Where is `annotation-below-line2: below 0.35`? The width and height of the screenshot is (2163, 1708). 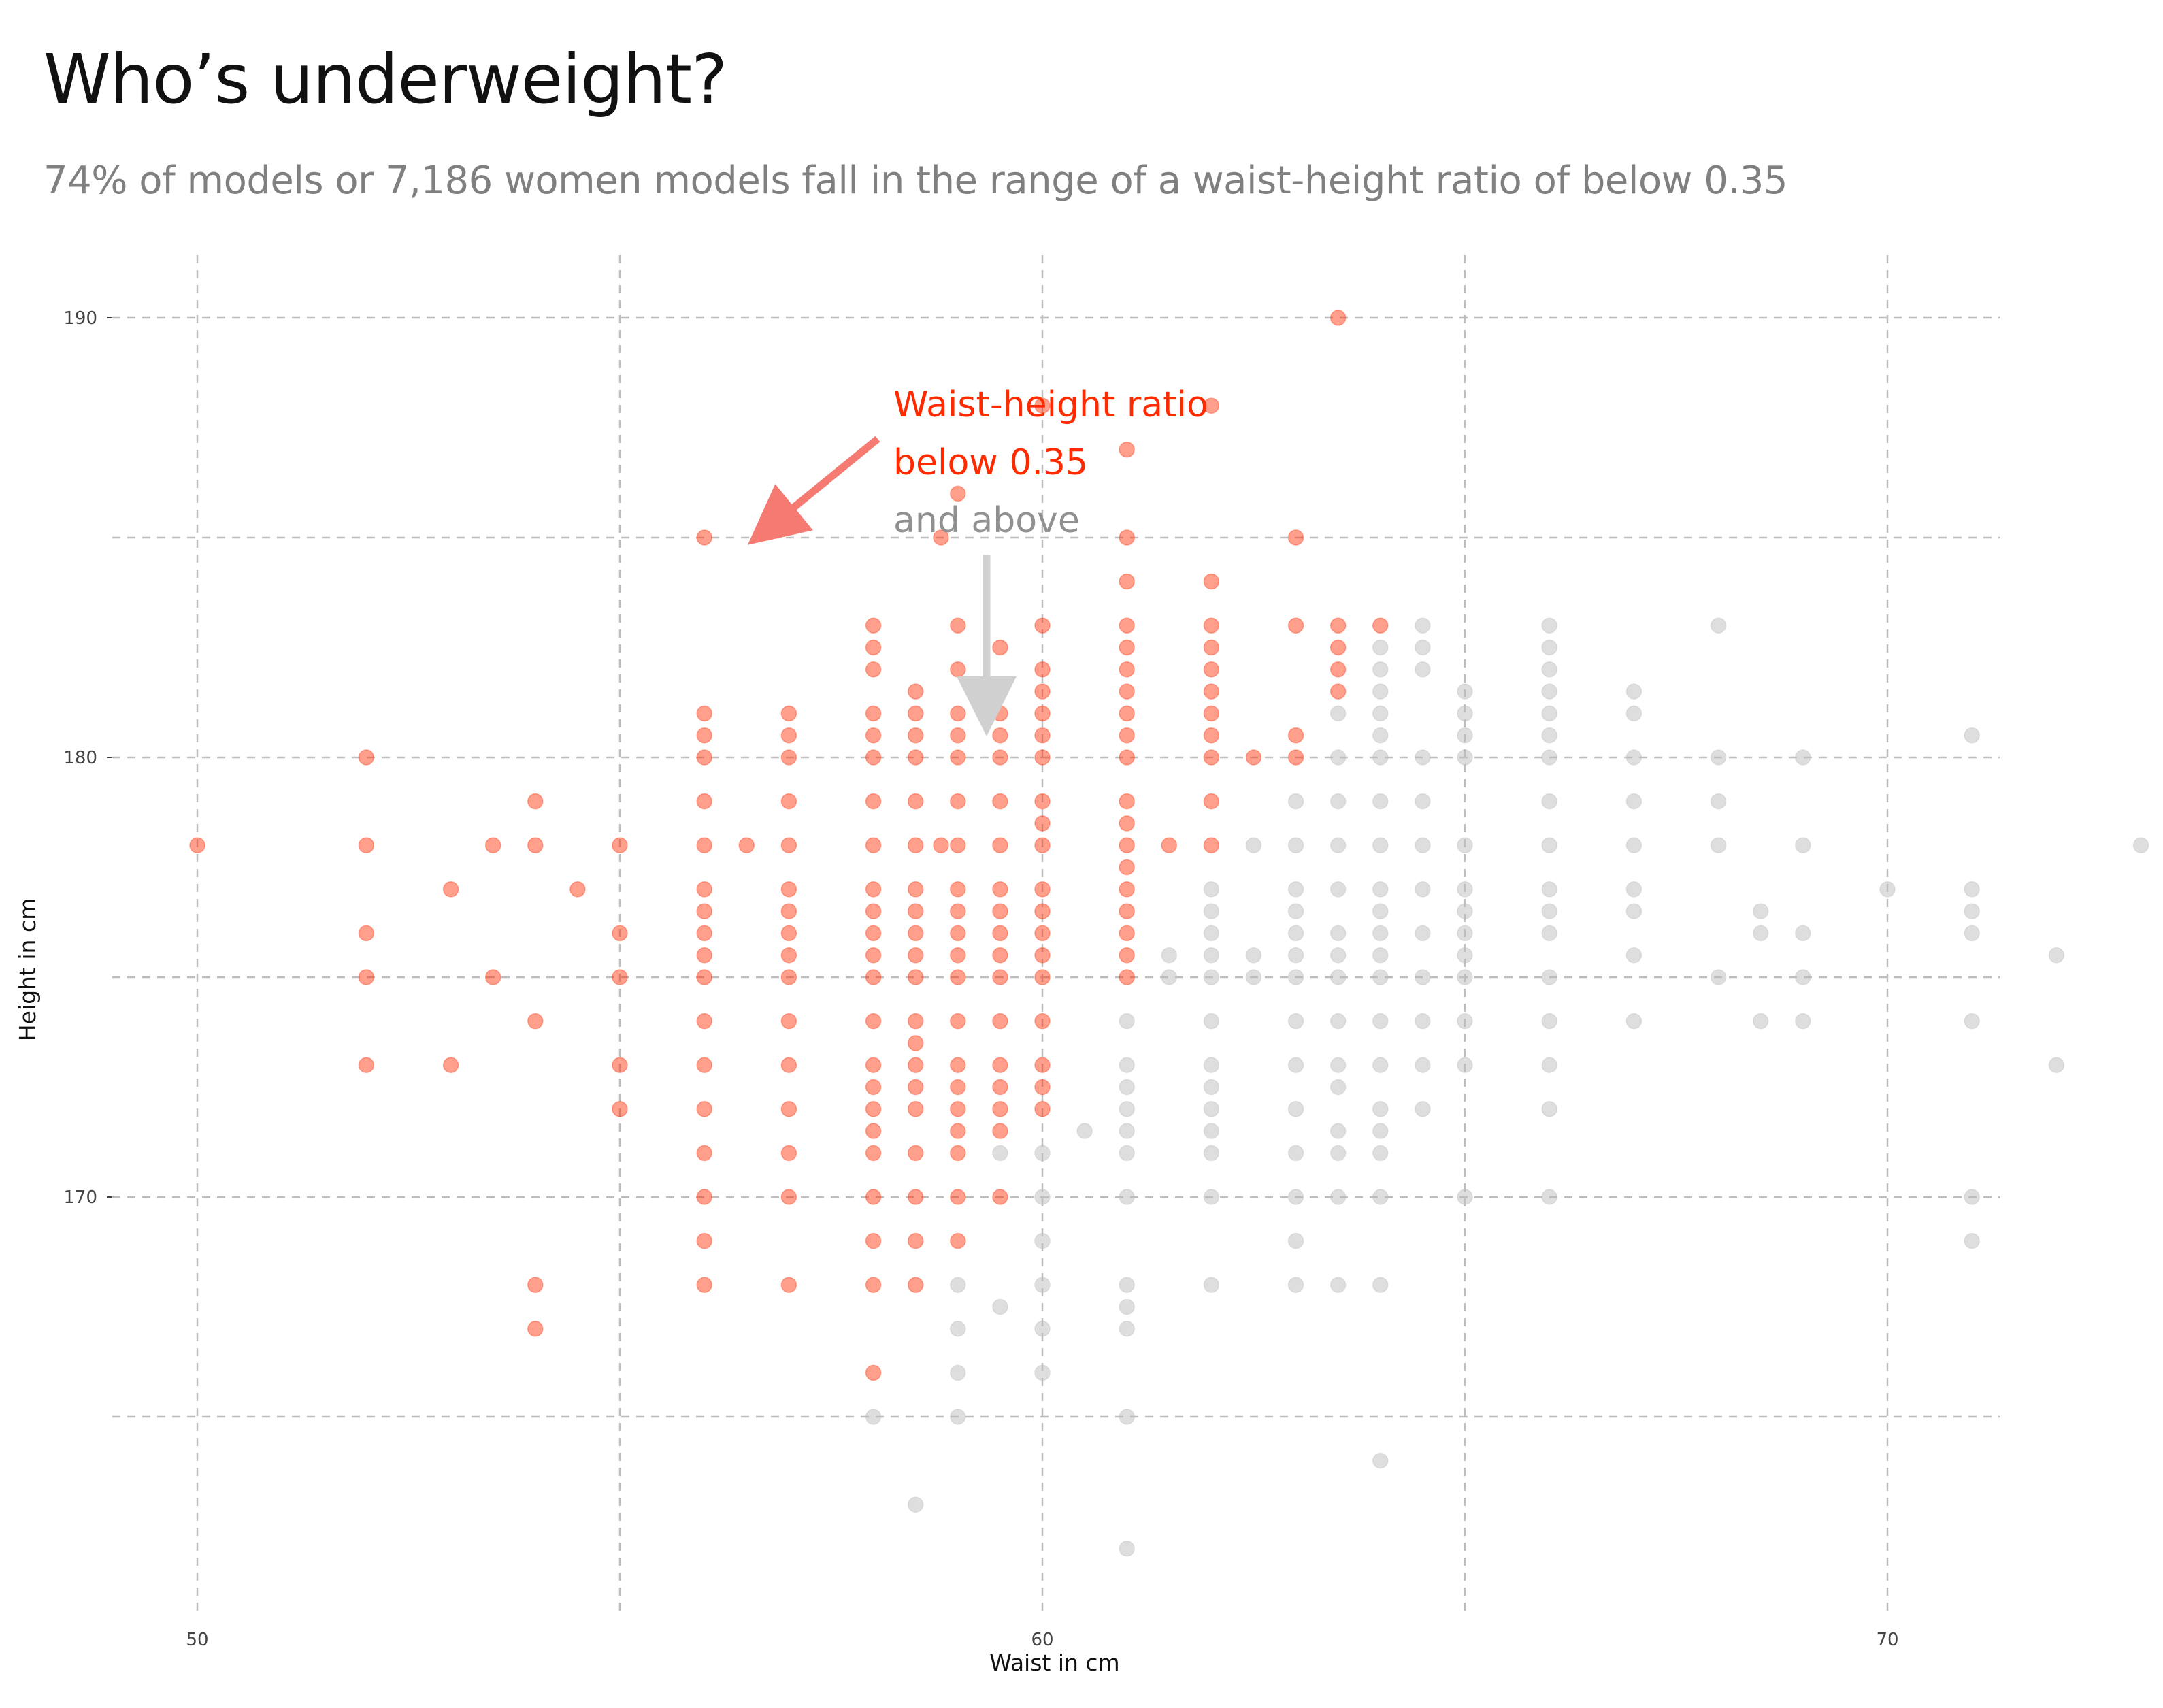
annotation-below-line2: below 0.35 is located at coordinates (990, 463).